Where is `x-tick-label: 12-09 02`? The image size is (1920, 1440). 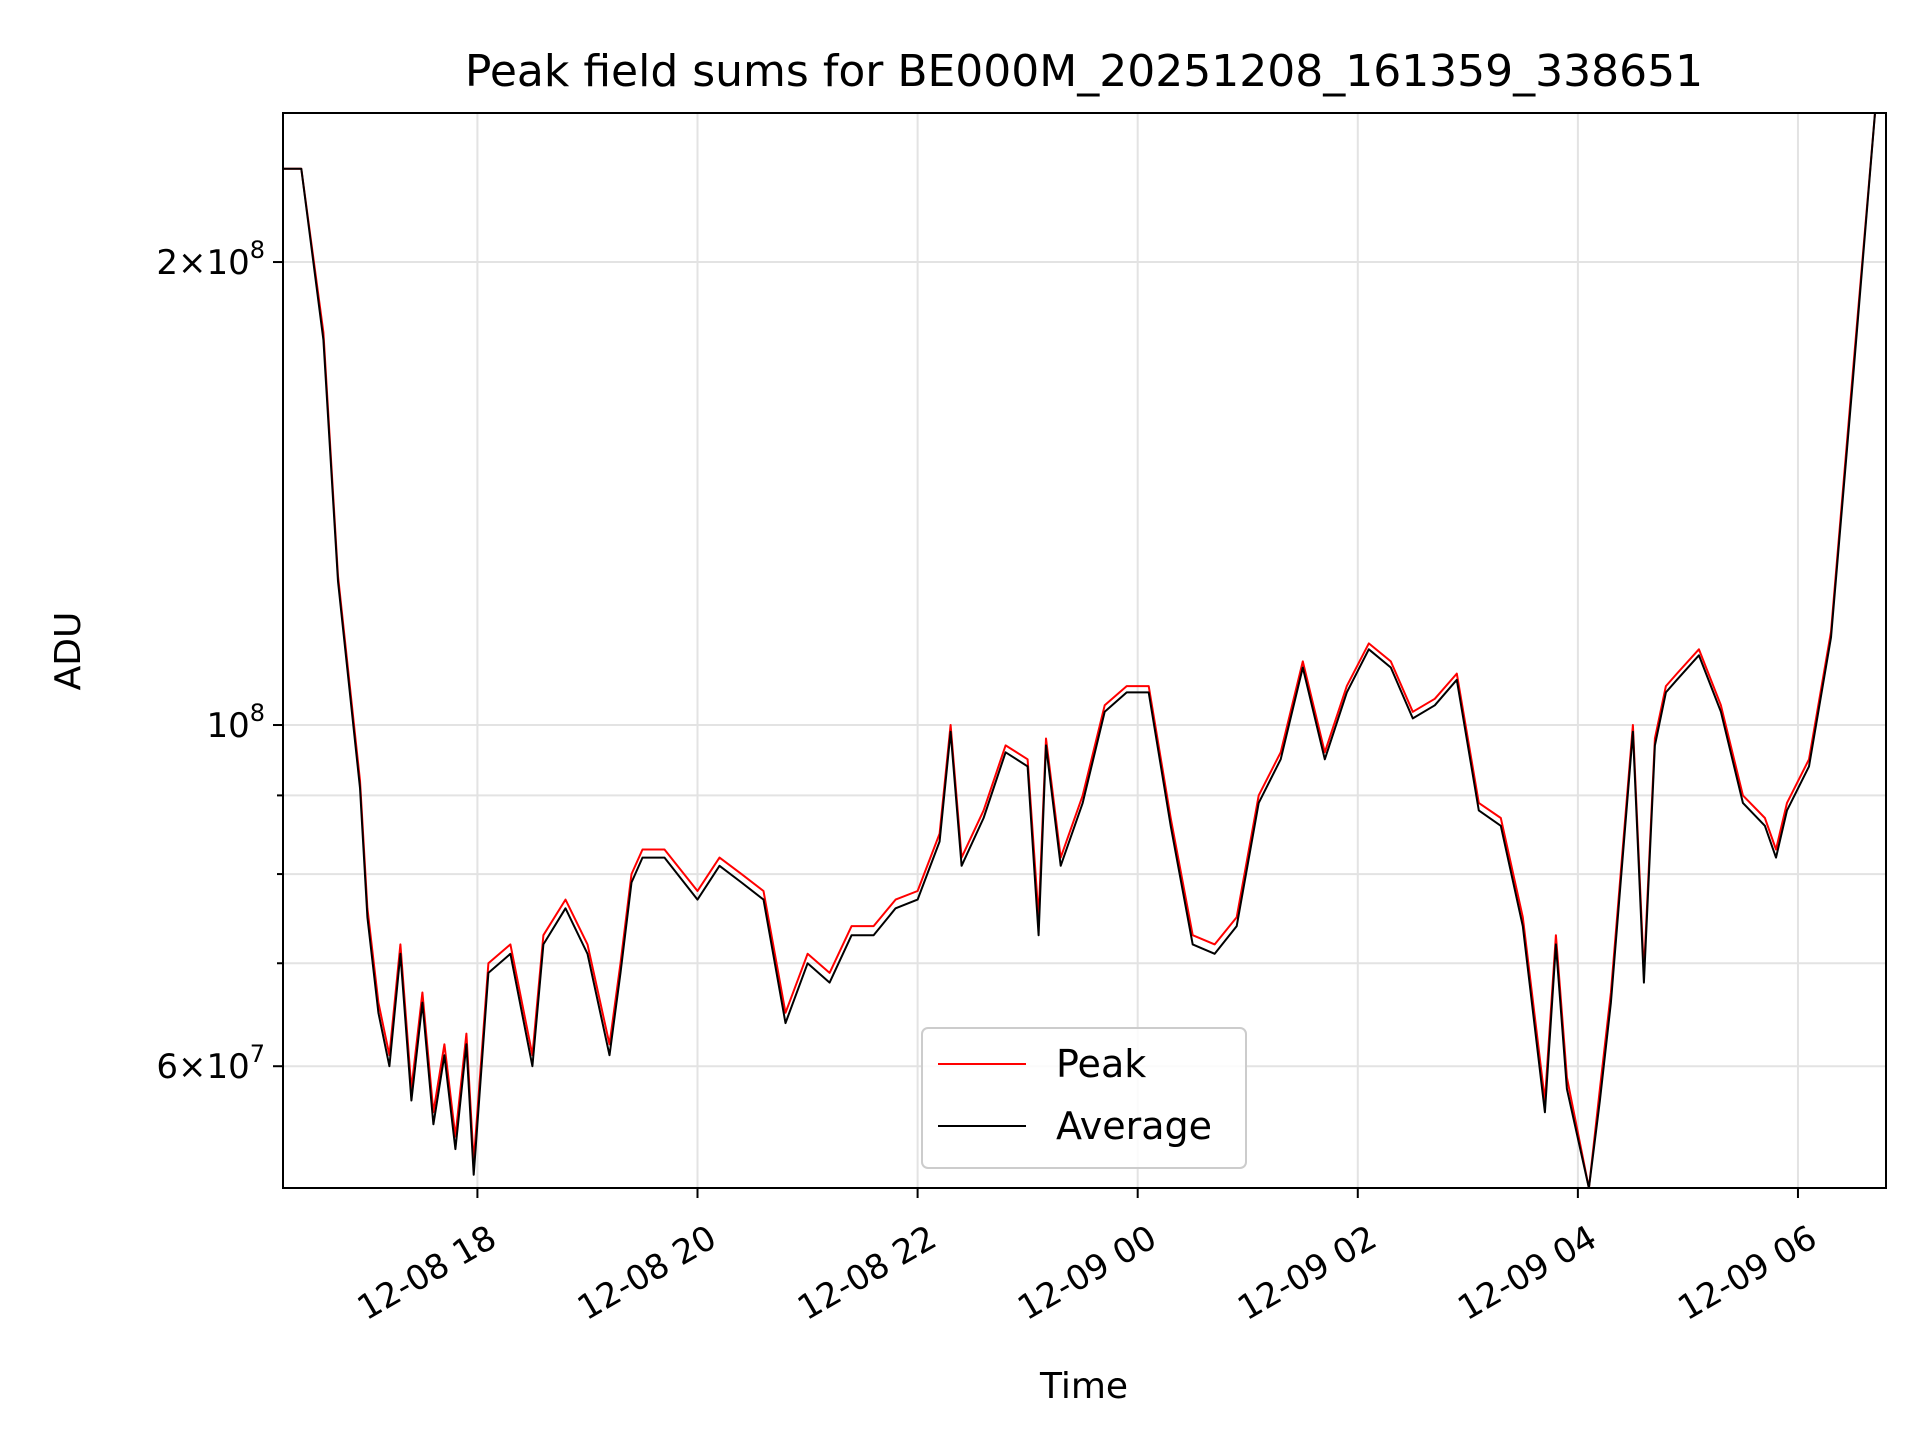
x-tick-label: 12-09 02 is located at coordinates (1307, 1273).